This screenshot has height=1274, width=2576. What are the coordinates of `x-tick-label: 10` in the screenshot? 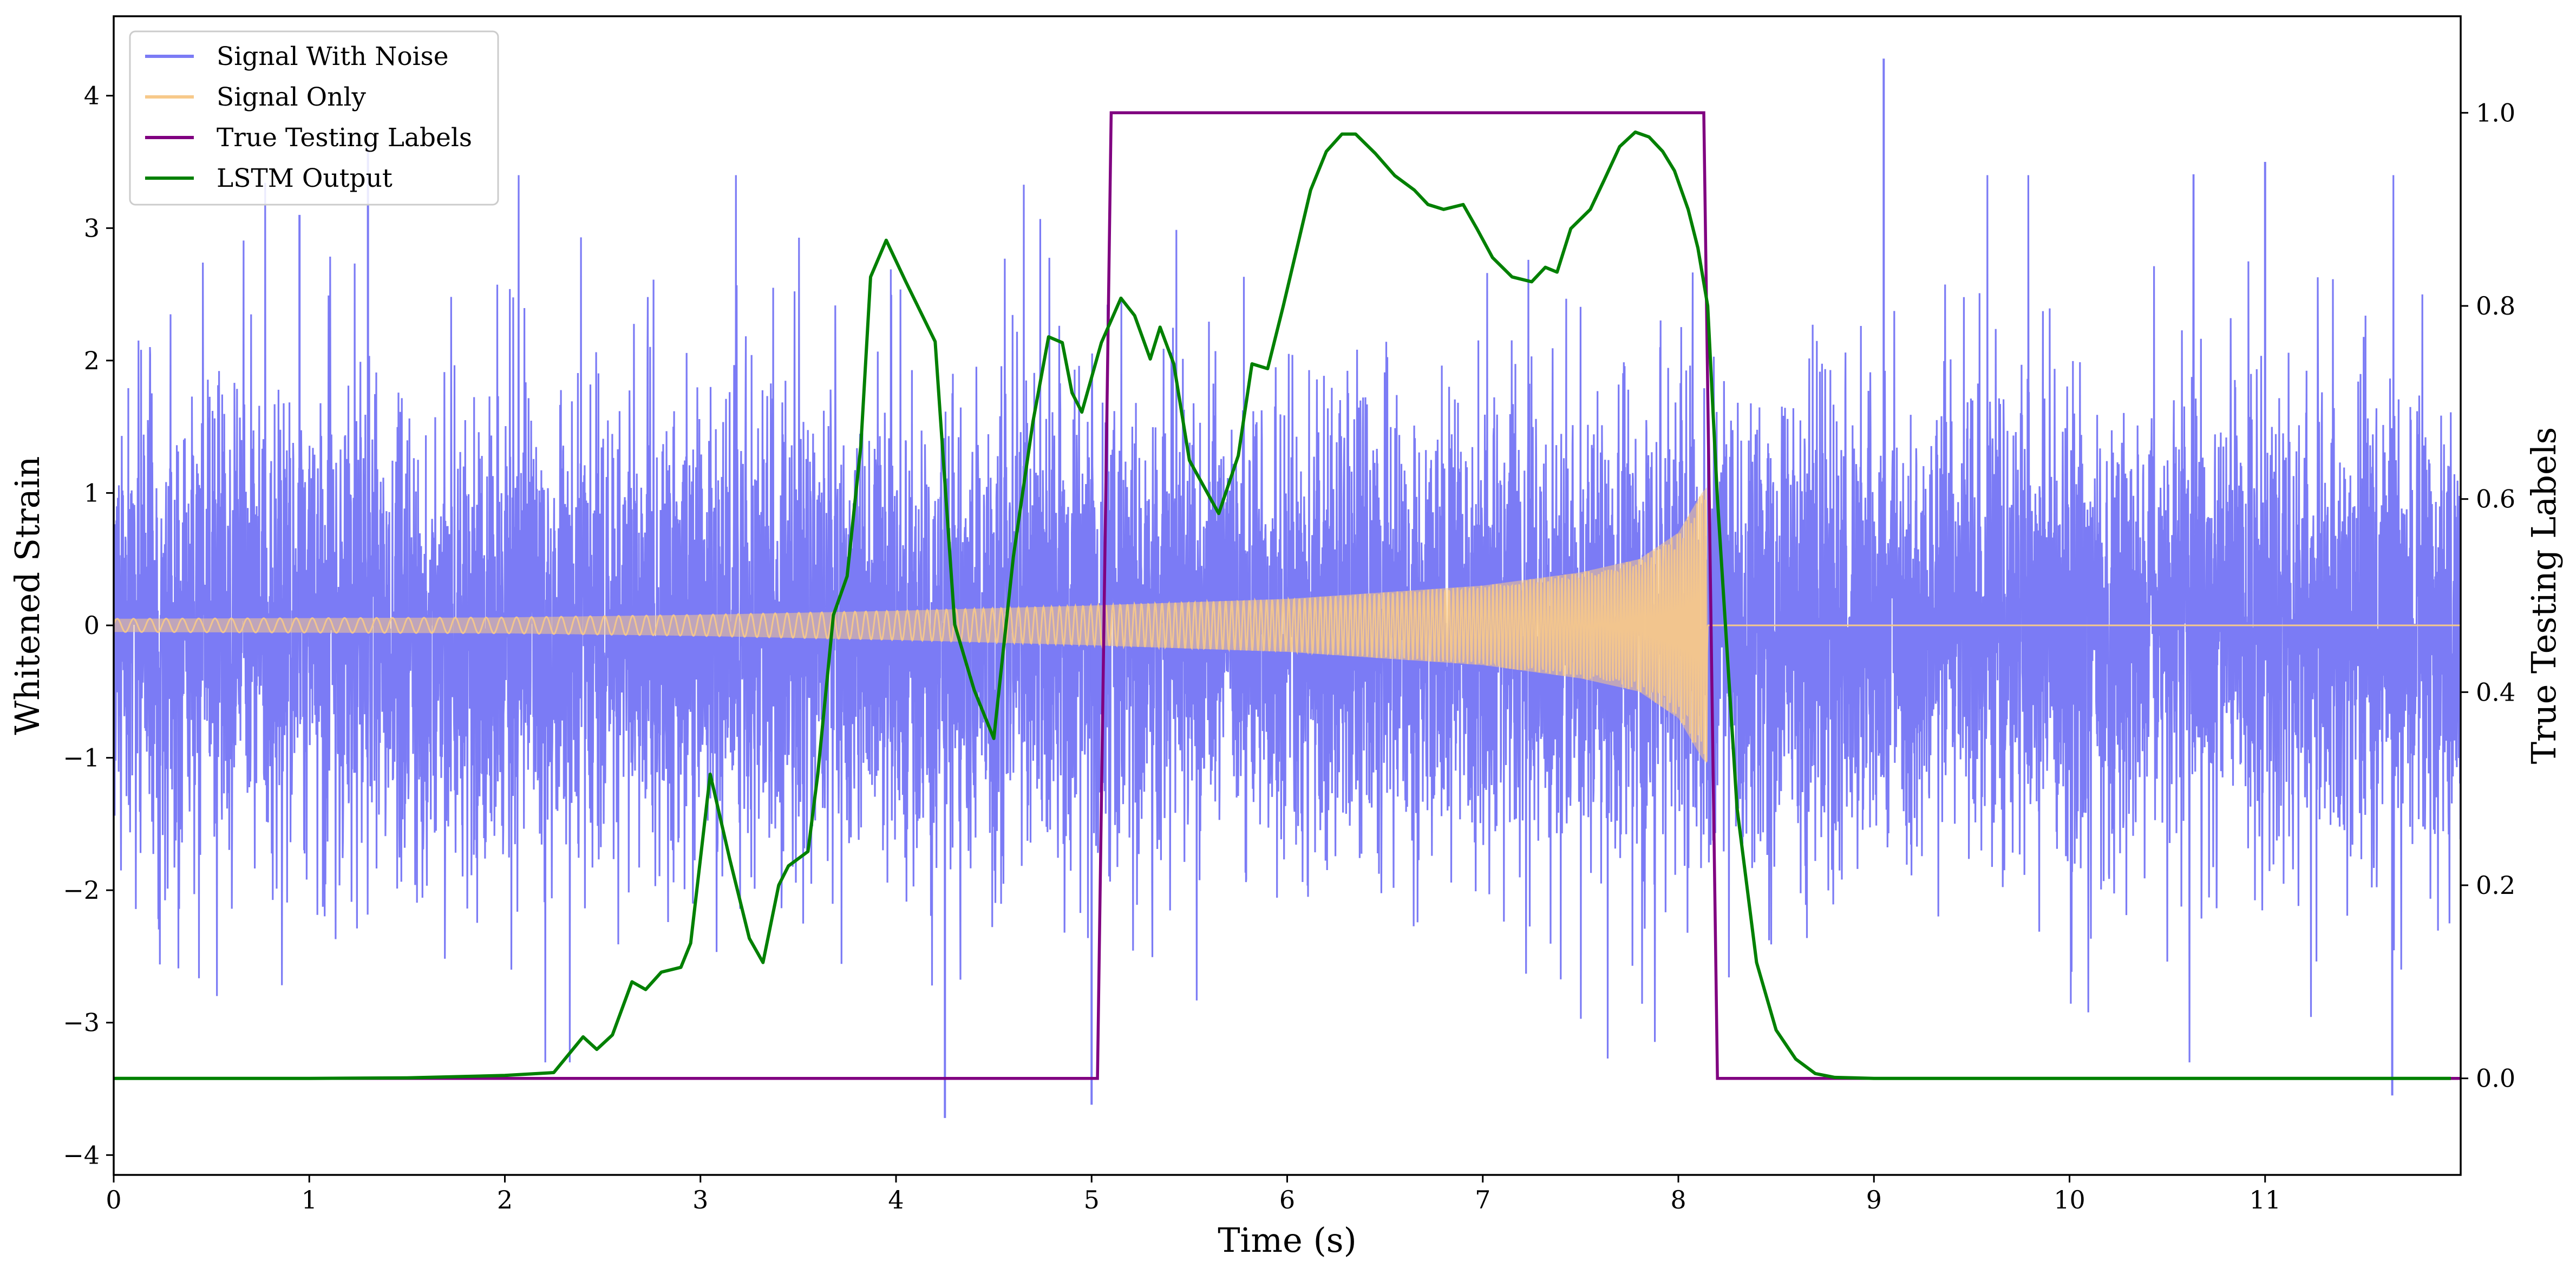 It's located at (2069, 1199).